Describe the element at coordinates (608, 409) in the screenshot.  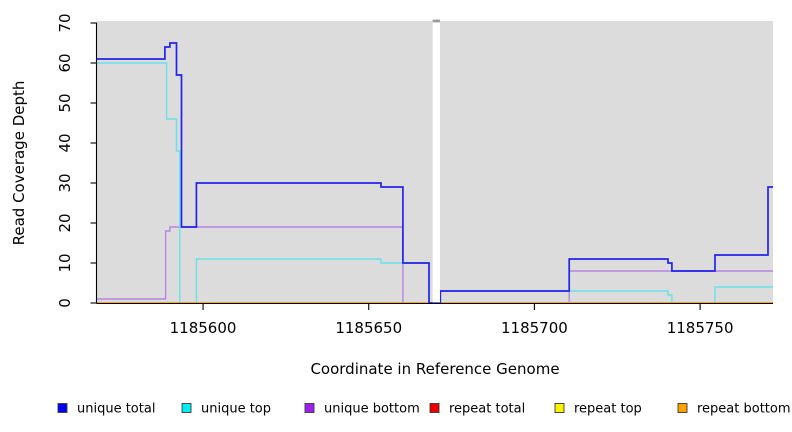
I see `legend-label-repeat-top: repeat top` at that location.